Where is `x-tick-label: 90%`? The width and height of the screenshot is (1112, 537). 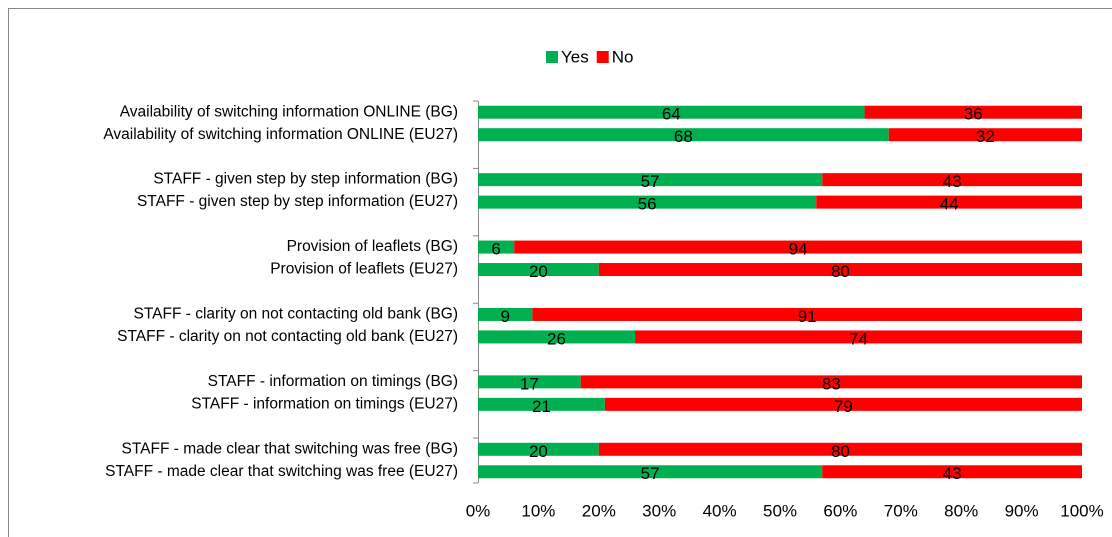 x-tick-label: 90% is located at coordinates (1022, 510).